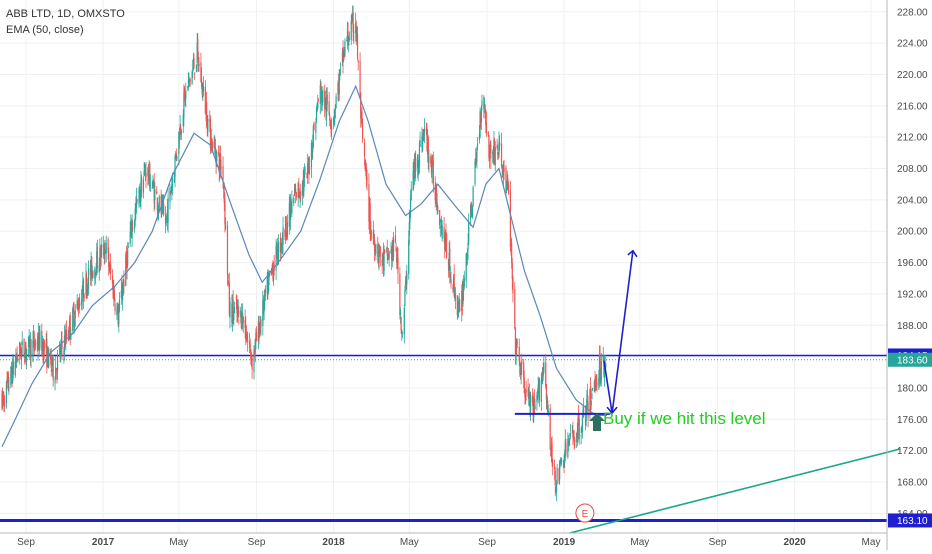 Image resolution: width=932 pixels, height=554 pixels. What do you see at coordinates (585, 513) in the screenshot?
I see `earnings-marker-icon` at bounding box center [585, 513].